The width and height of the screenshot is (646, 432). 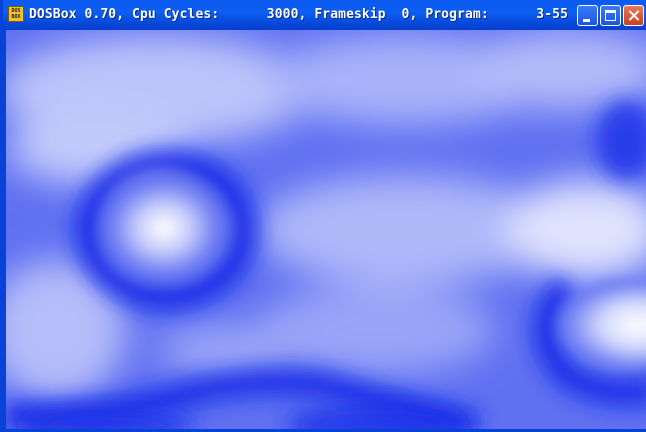 I want to click on close-button, so click(x=633, y=15).